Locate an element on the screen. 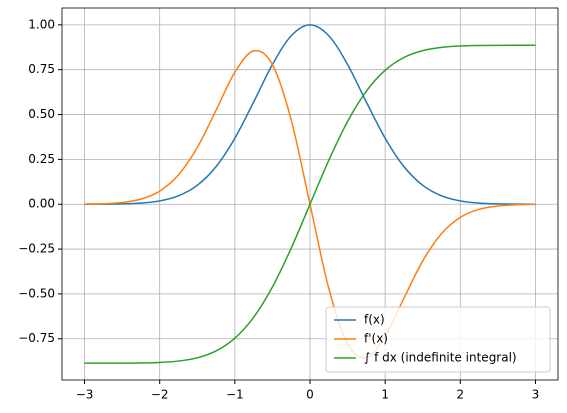  y-tick-label: 0.25 is located at coordinates (41, 159).